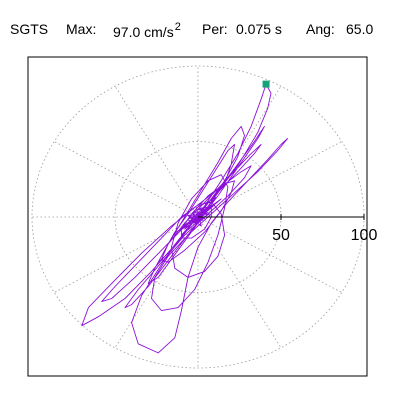 This screenshot has width=400, height=400. I want to click on max-unit-exponent: 2, so click(177, 27).